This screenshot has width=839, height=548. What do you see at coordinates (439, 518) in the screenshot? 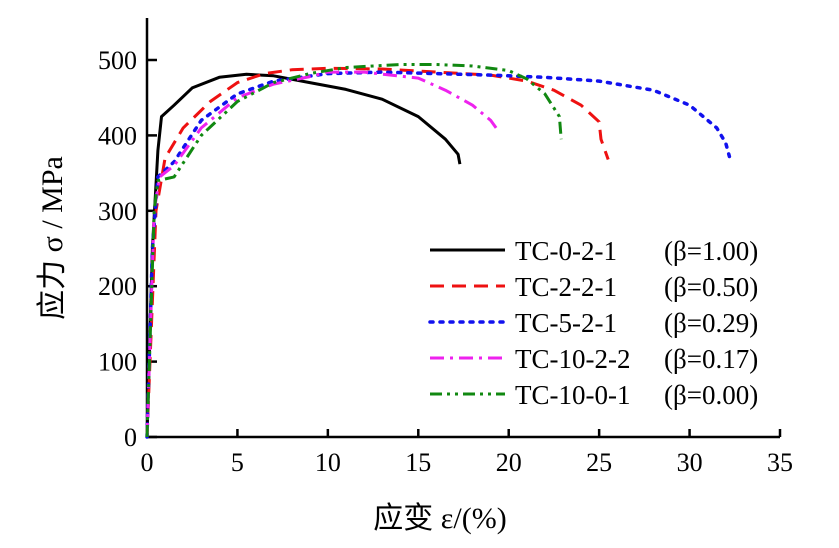
I see `x-axis-label: 应变 ε/(%)` at bounding box center [439, 518].